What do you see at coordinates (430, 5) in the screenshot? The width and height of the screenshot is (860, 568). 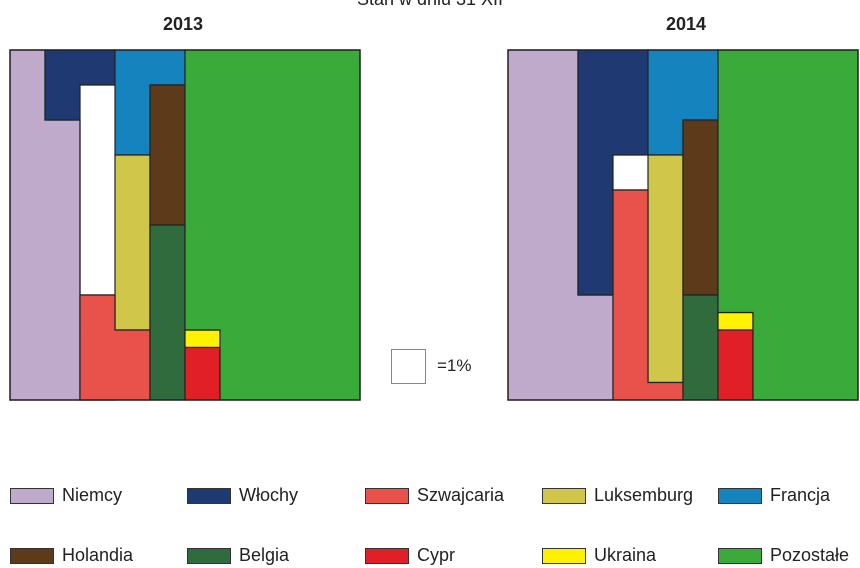 I see `chart-title: Stan w dniu 31 XII` at bounding box center [430, 5].